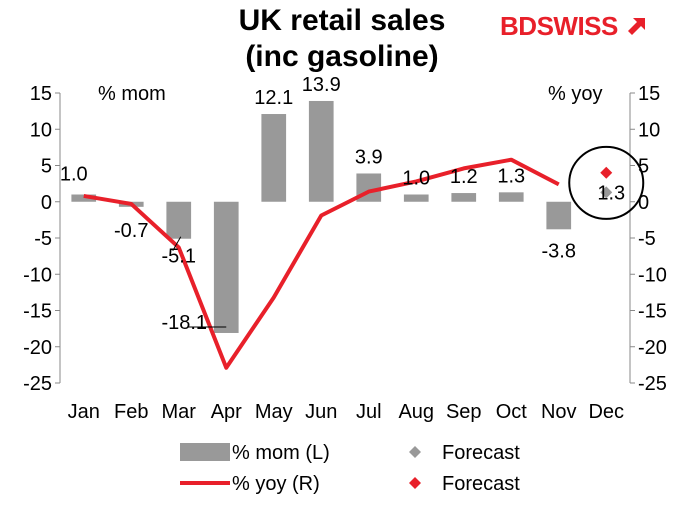 The image size is (700, 505). What do you see at coordinates (518, 26) in the screenshot?
I see `brand-logo-bd: BD` at bounding box center [518, 26].